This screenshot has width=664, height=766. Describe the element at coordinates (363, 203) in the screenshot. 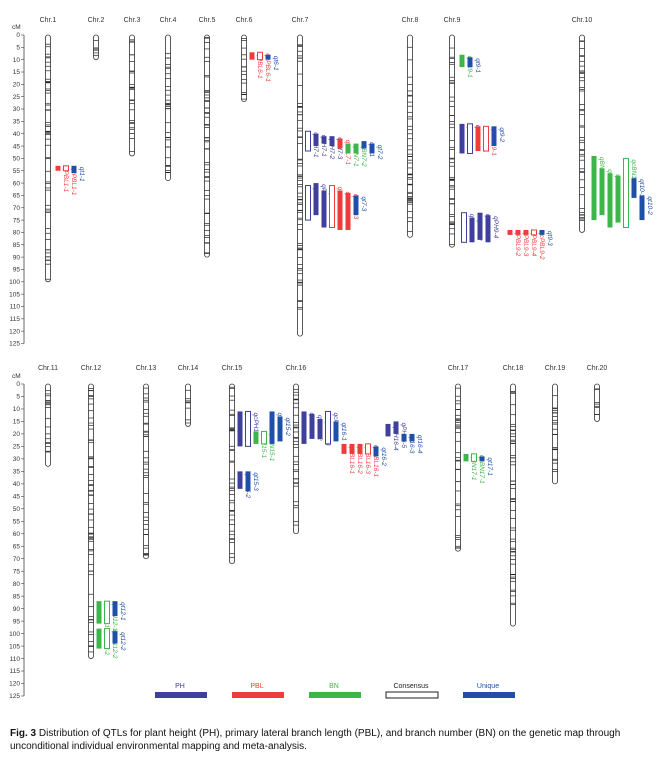

I see `qtl-label: qt7-3` at that location.